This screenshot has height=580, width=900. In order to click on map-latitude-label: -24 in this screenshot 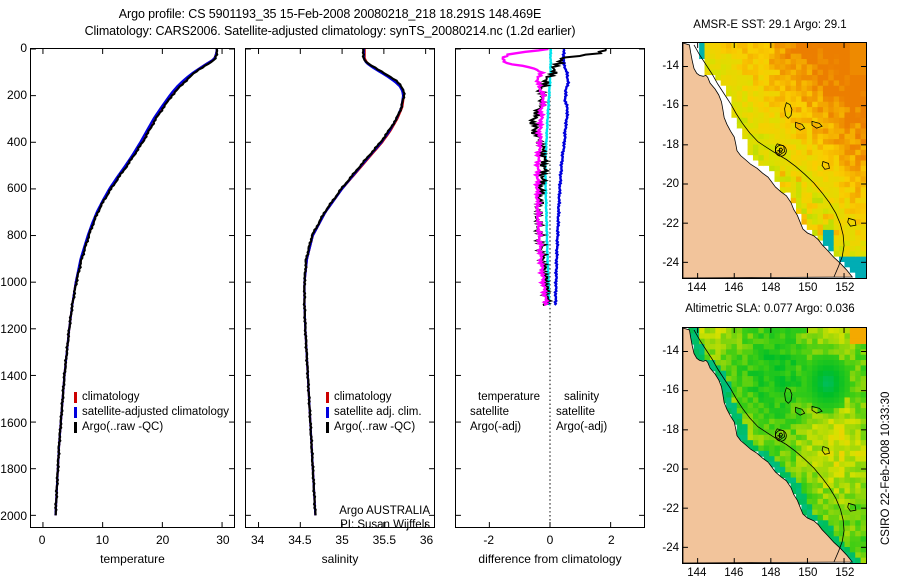, I will do `click(670, 548)`.